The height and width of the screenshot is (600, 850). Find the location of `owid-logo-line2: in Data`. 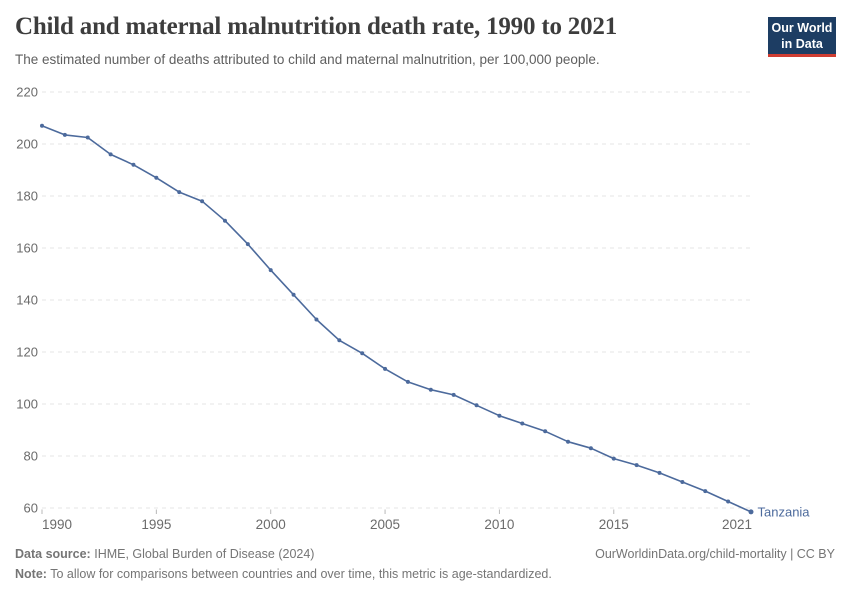

owid-logo-line2: in Data is located at coordinates (802, 44).